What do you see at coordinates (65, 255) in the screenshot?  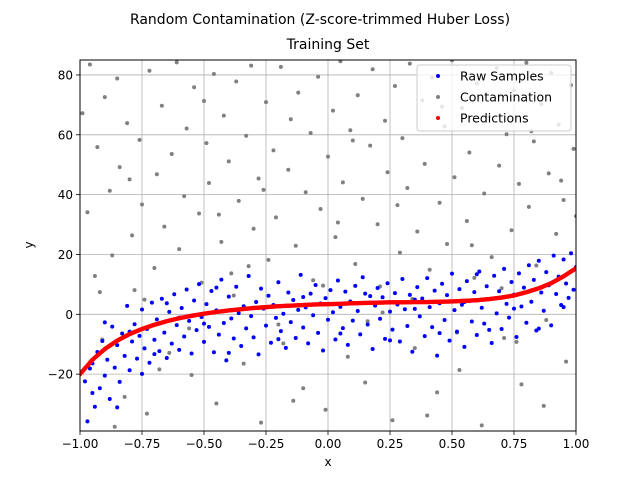 I see `y-tick-label: 20` at bounding box center [65, 255].